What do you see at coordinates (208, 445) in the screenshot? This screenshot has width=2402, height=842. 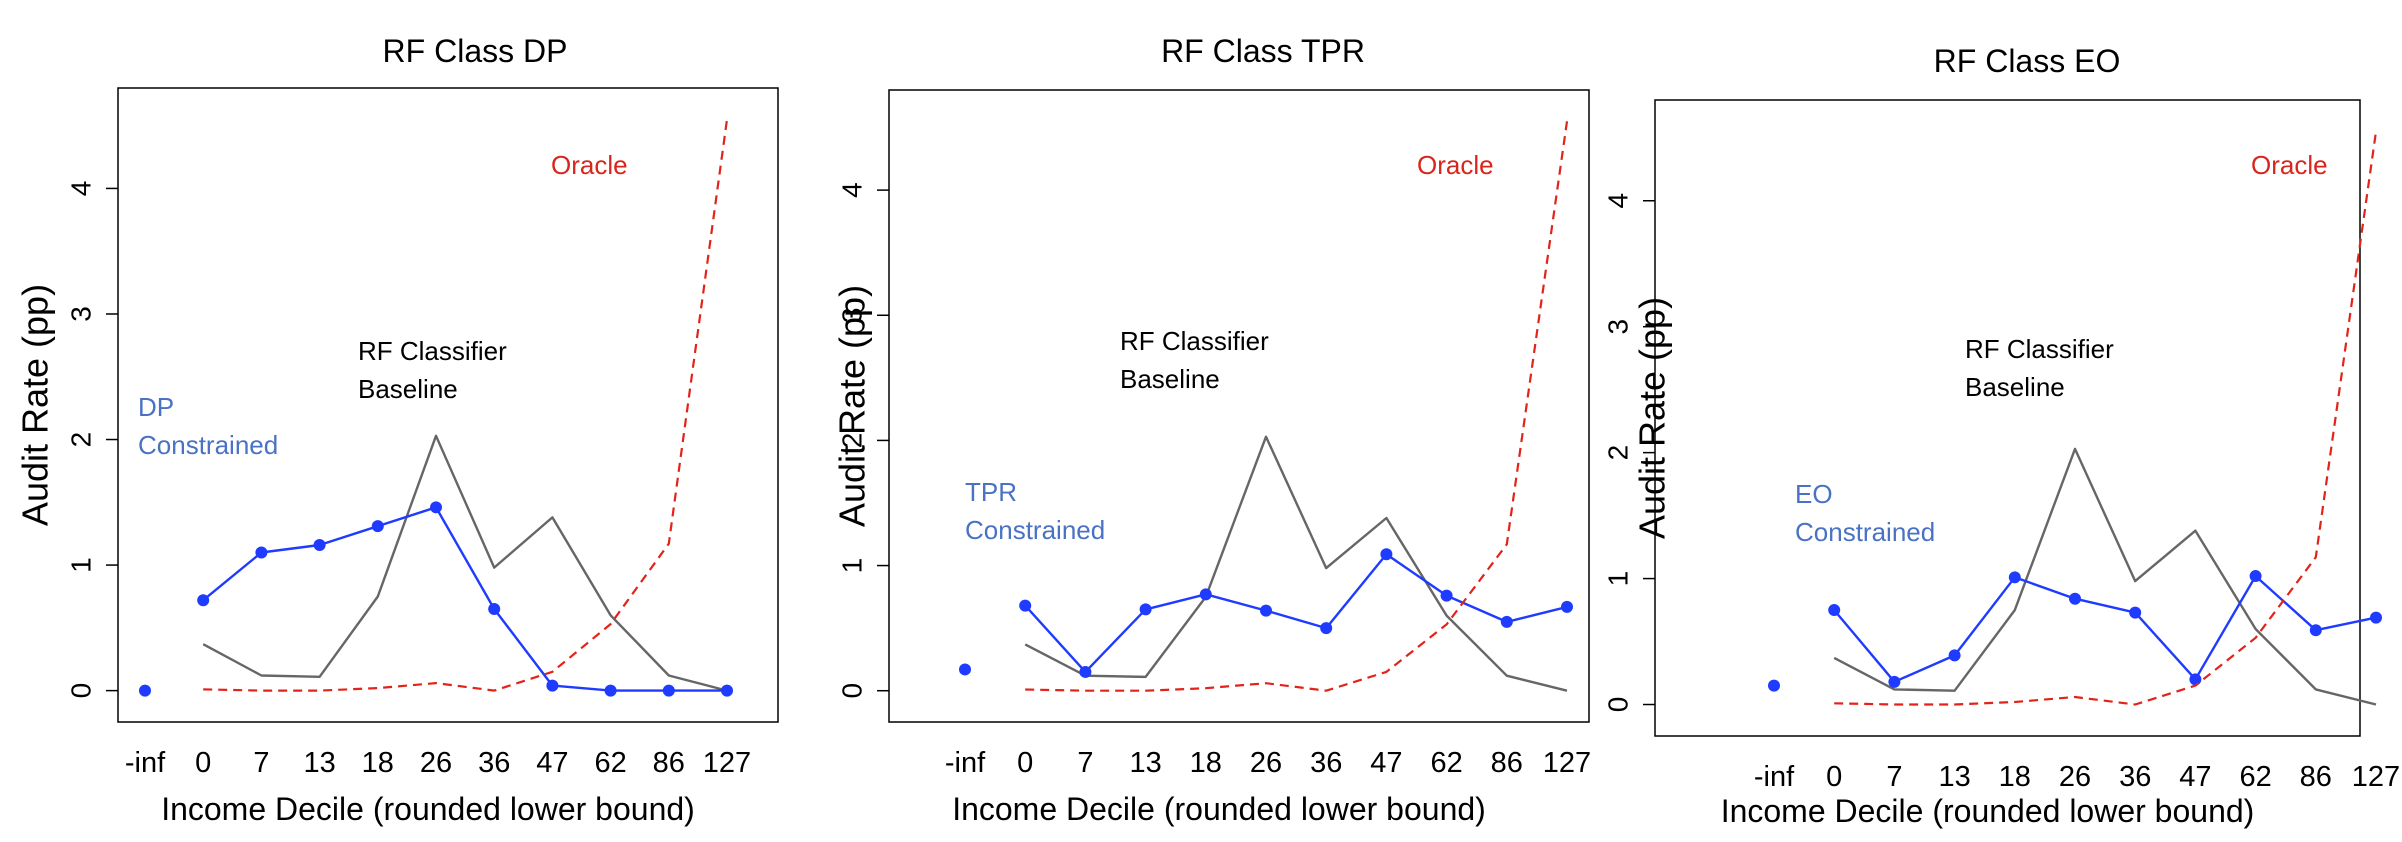 I see `series-label: Constrained` at bounding box center [208, 445].